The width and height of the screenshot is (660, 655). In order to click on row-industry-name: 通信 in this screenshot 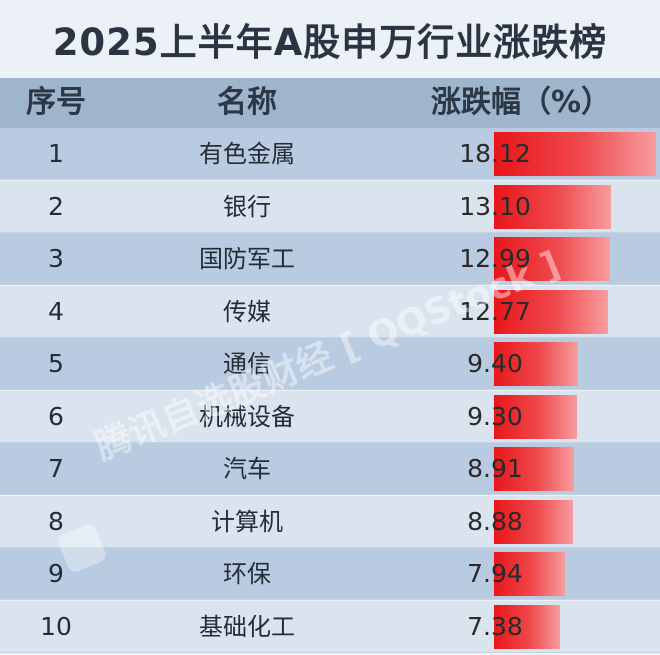, I will do `click(247, 364)`.